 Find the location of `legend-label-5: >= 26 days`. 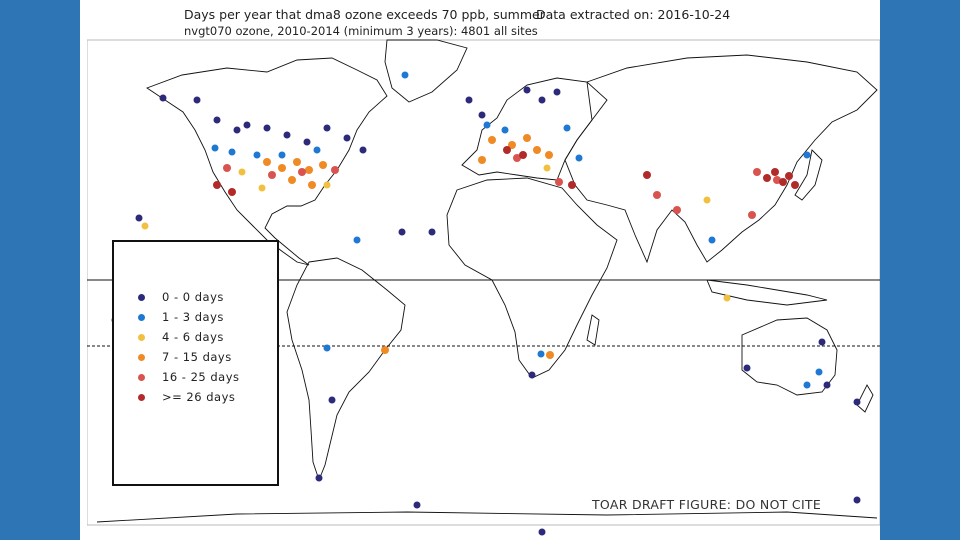

legend-label-5: >= 26 days is located at coordinates (199, 397).